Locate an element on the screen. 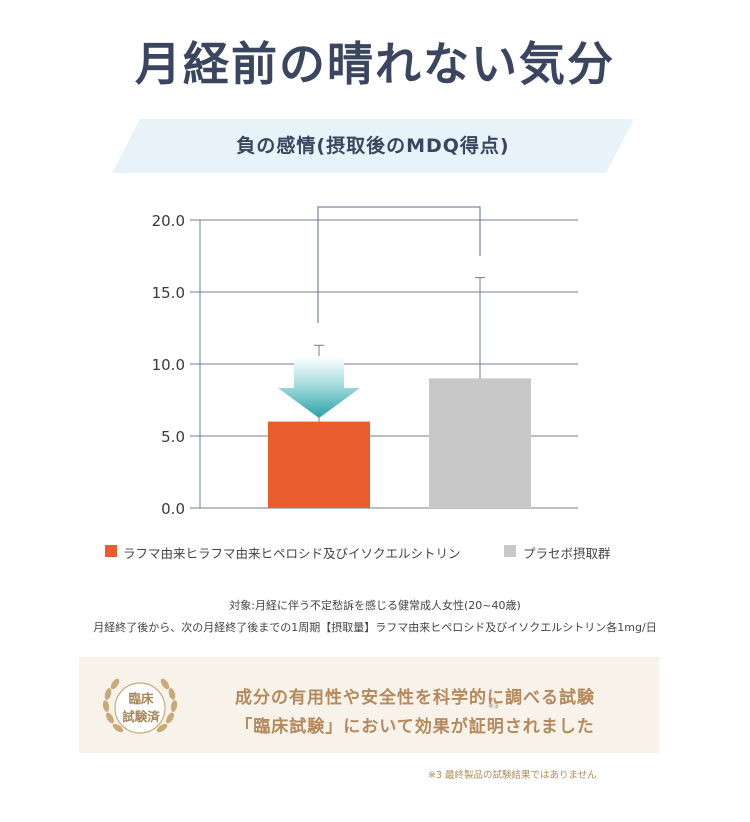 The image size is (750, 822). chart-title: 負の感情(摂取後のMDQ得点) is located at coordinates (373, 146).